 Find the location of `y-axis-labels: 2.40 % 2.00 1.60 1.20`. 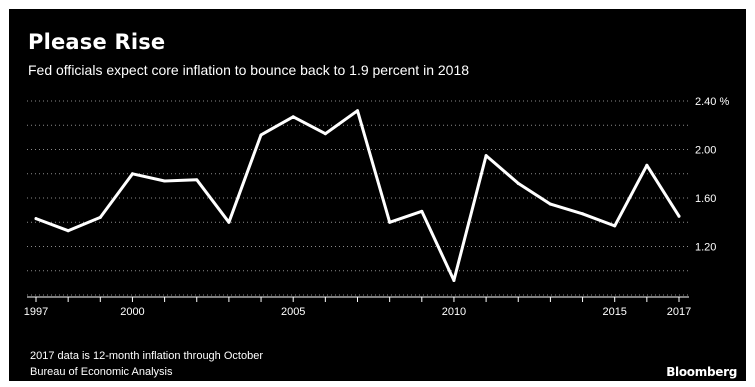

y-axis-labels: 2.40 % 2.00 1.60 1.20 is located at coordinates (712, 175).